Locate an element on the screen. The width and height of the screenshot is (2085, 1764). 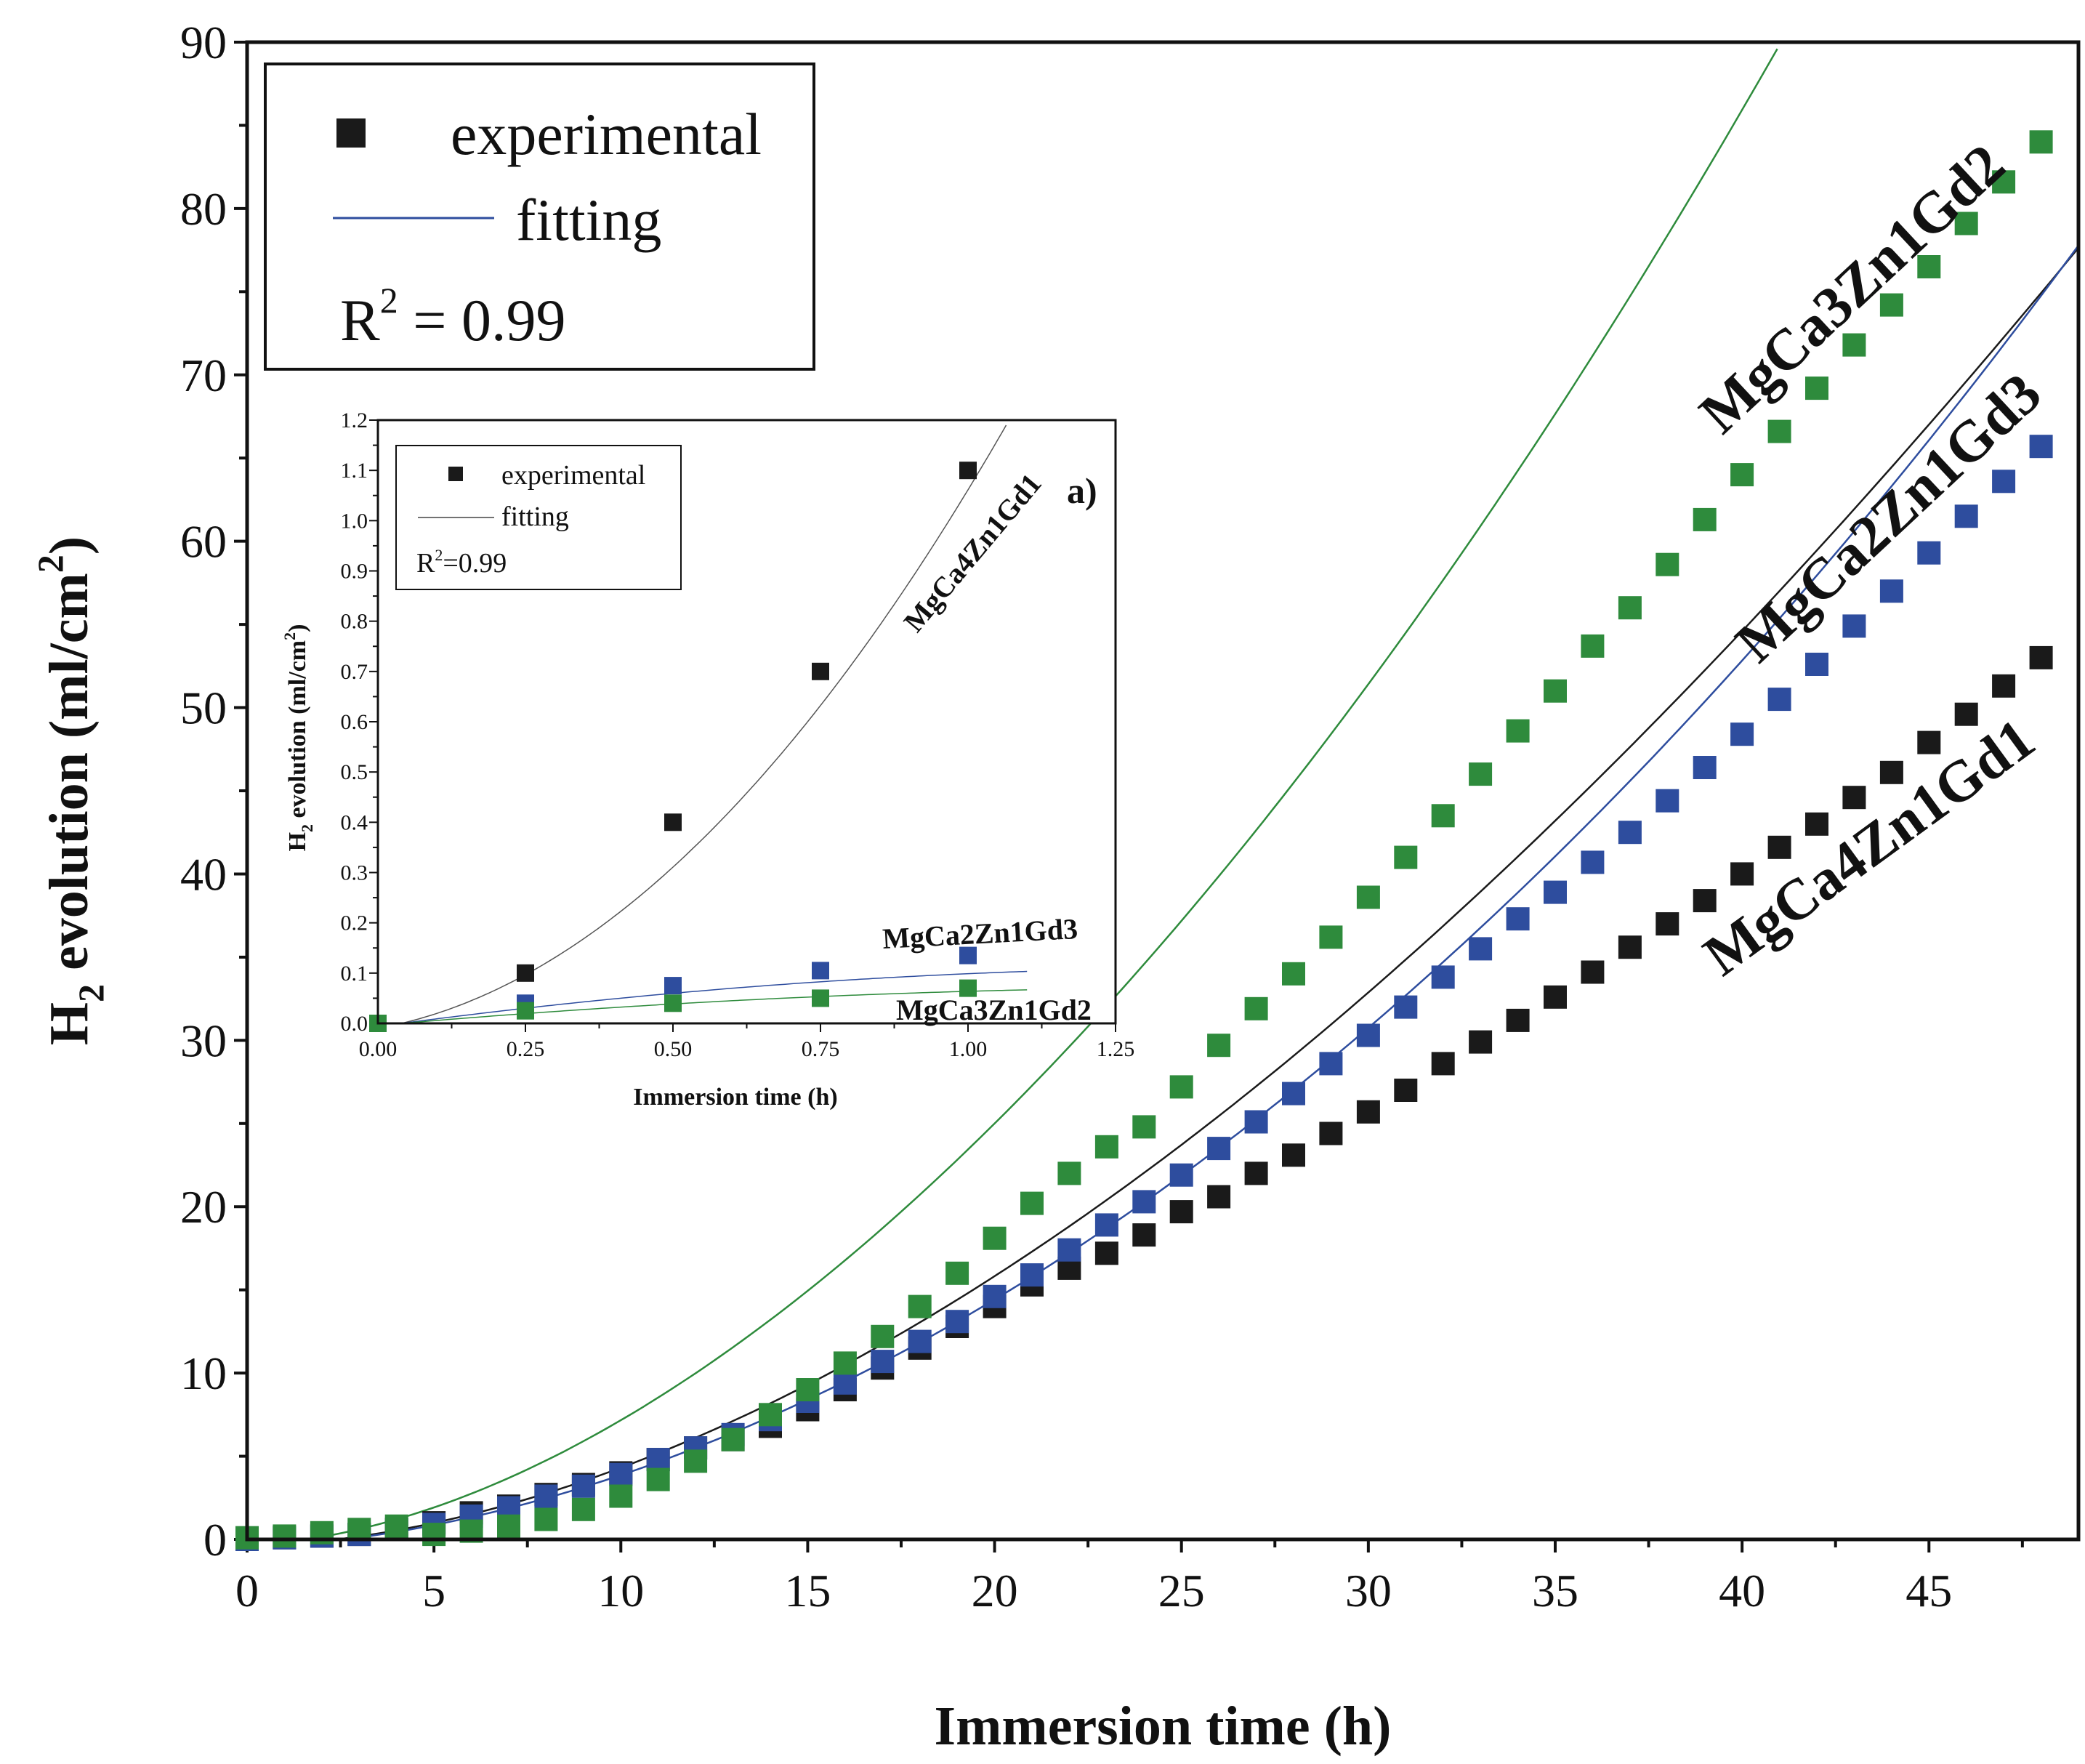
main-x-tick-label-5: 25 is located at coordinates (1181, 1591).